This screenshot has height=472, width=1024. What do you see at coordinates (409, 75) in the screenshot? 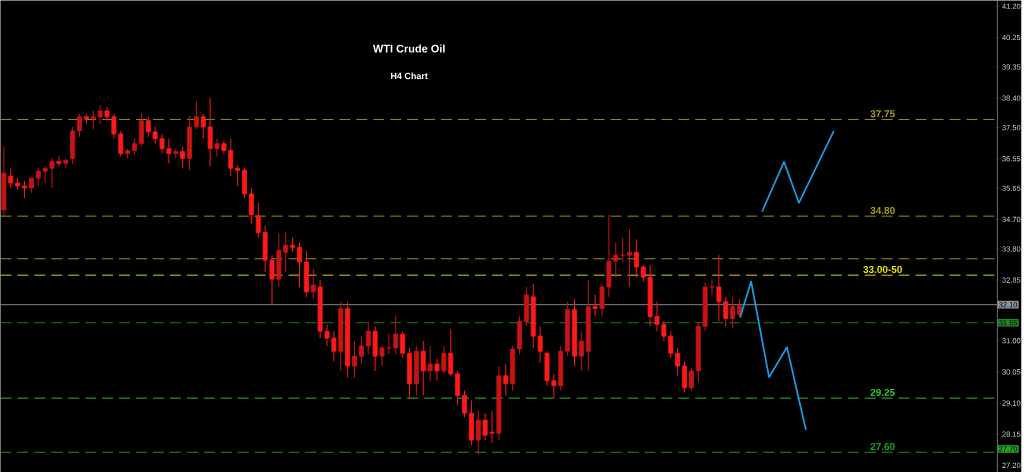
I see `text: H4 Chart` at bounding box center [409, 75].